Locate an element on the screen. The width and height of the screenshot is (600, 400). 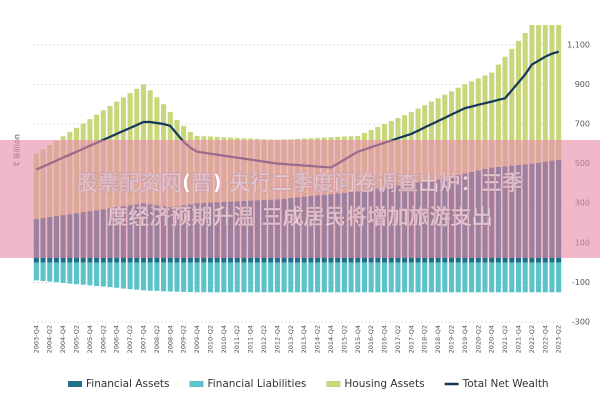
legend-label: Financial Liabilities is located at coordinates (257, 384).